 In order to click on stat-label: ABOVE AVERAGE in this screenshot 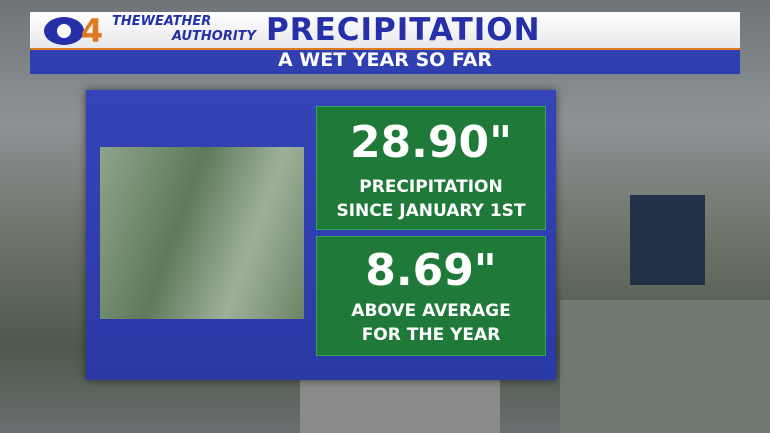, I will do `click(431, 311)`.